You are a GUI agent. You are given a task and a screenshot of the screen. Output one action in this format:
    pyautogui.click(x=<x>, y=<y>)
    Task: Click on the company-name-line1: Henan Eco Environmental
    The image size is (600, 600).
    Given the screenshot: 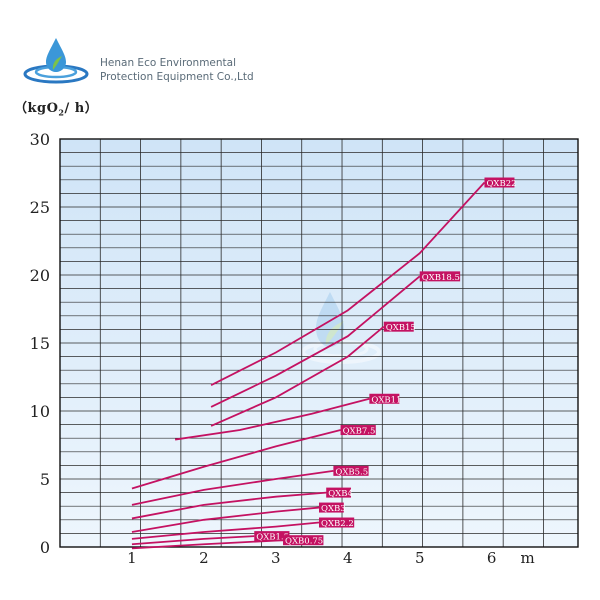 What is the action you would take?
    pyautogui.click(x=168, y=63)
    